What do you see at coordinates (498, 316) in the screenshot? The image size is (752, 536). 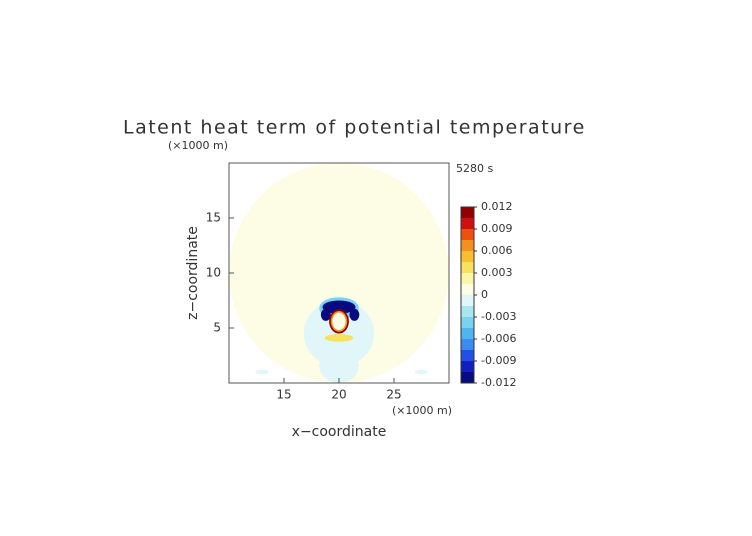 I see `colorbar-label: -0.003` at bounding box center [498, 316].